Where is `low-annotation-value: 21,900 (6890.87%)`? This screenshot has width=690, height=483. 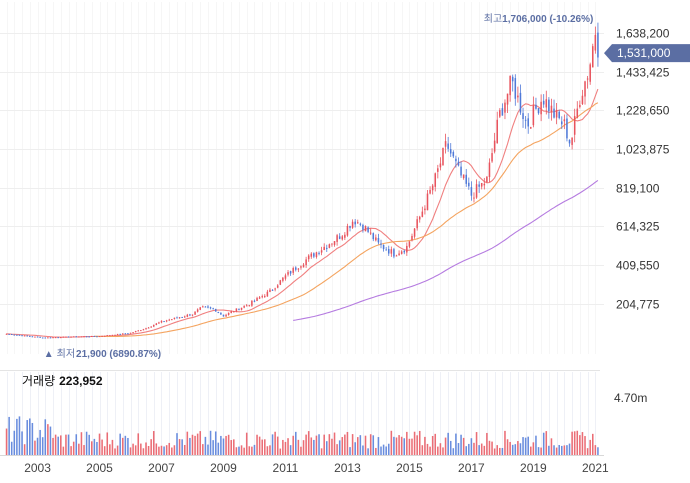
low-annotation-value: 21,900 (6890.87%) is located at coordinates (118, 354).